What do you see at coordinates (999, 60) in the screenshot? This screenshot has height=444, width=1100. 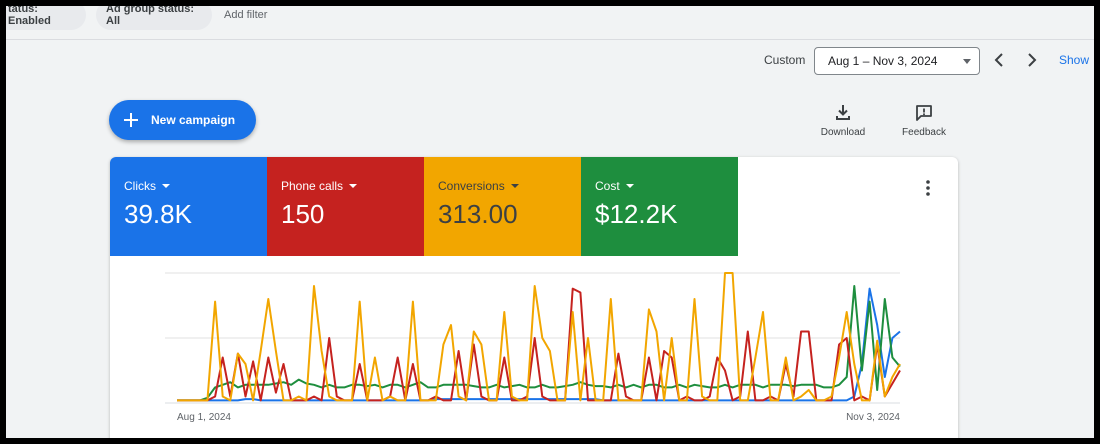 I see `chevron-left-icon` at bounding box center [999, 60].